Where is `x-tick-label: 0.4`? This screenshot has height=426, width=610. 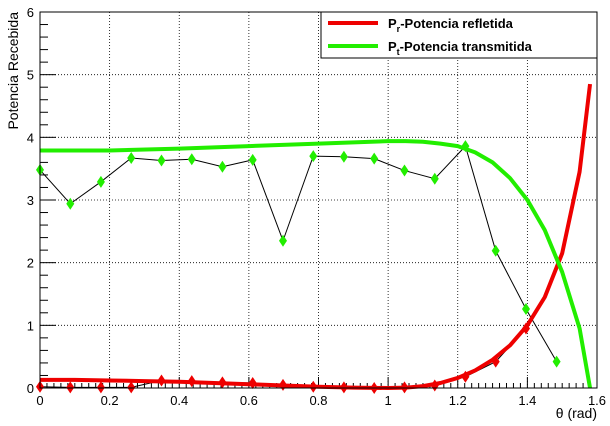
x-tick-label: 0.4 is located at coordinates (179, 400).